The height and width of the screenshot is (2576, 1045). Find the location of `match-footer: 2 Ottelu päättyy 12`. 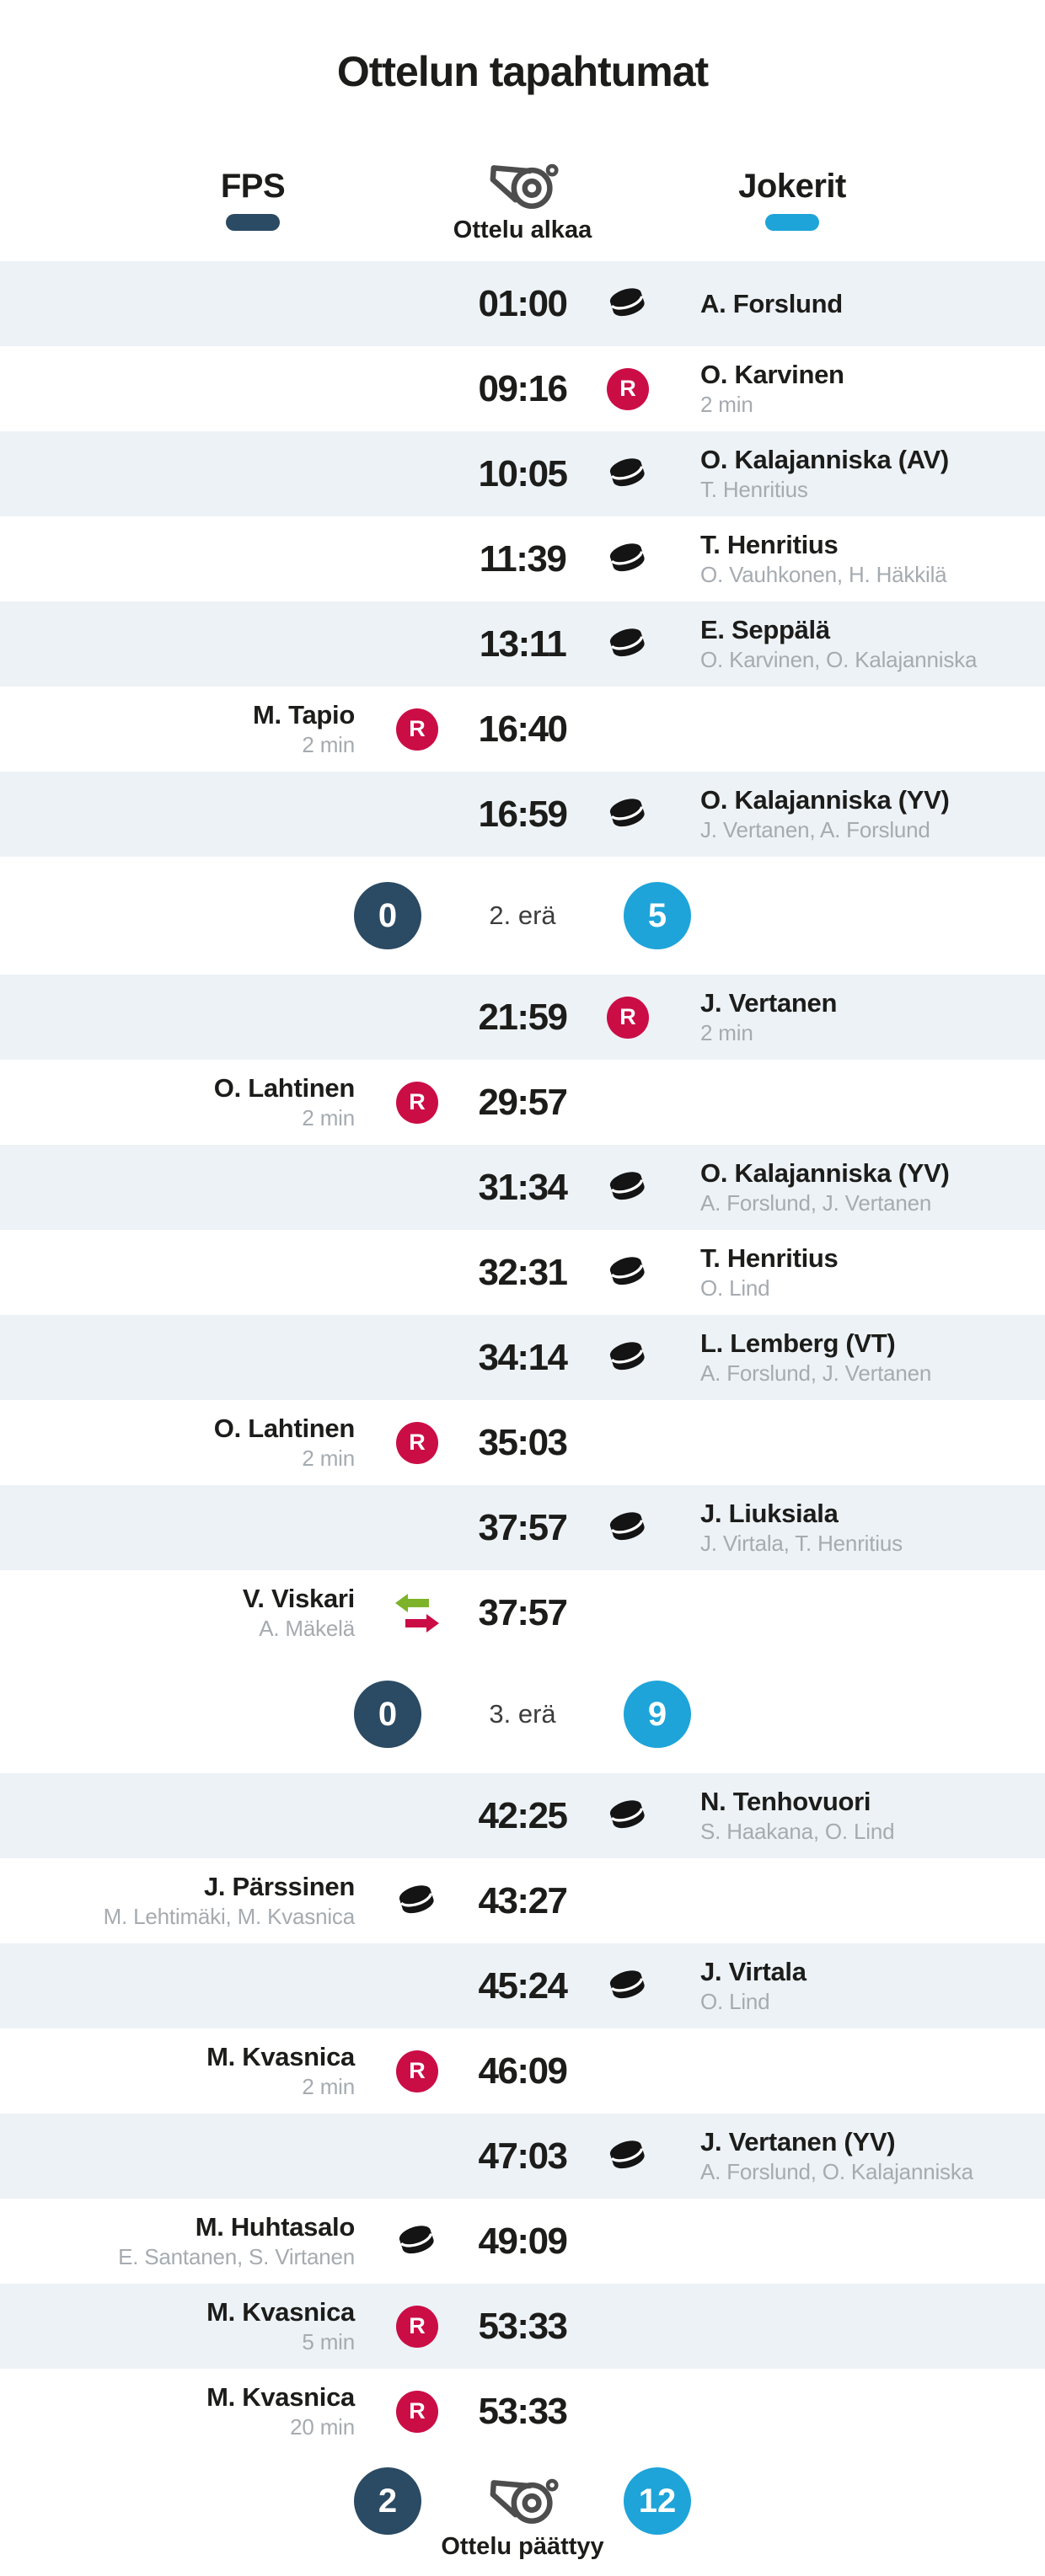

match-footer: 2 Ottelu päättyy 12 is located at coordinates (522, 2515).